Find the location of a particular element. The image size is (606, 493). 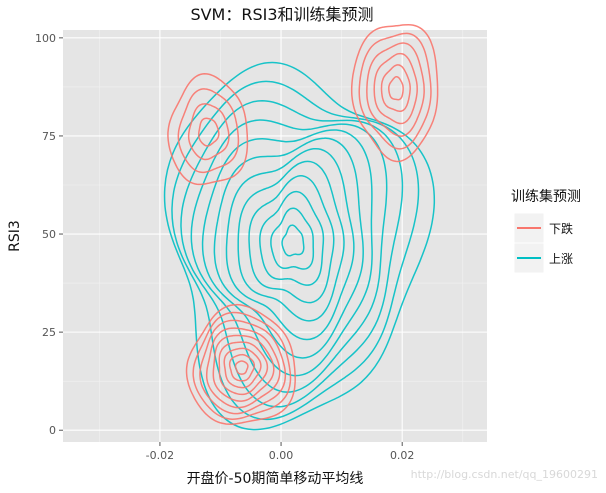

y-tick-label: 25 is located at coordinates (49, 332).